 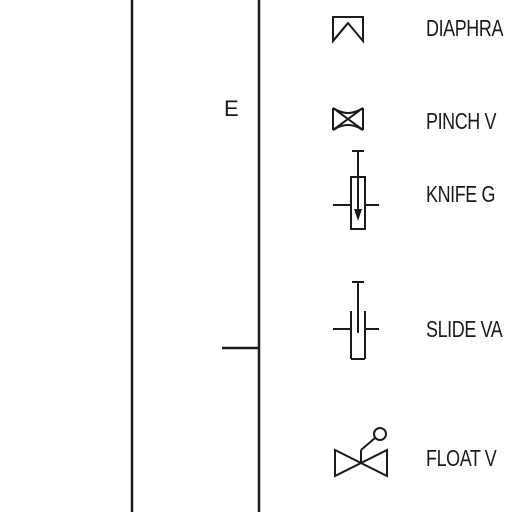 What do you see at coordinates (348, 119) in the screenshot?
I see `pinch-valve-icon` at bounding box center [348, 119].